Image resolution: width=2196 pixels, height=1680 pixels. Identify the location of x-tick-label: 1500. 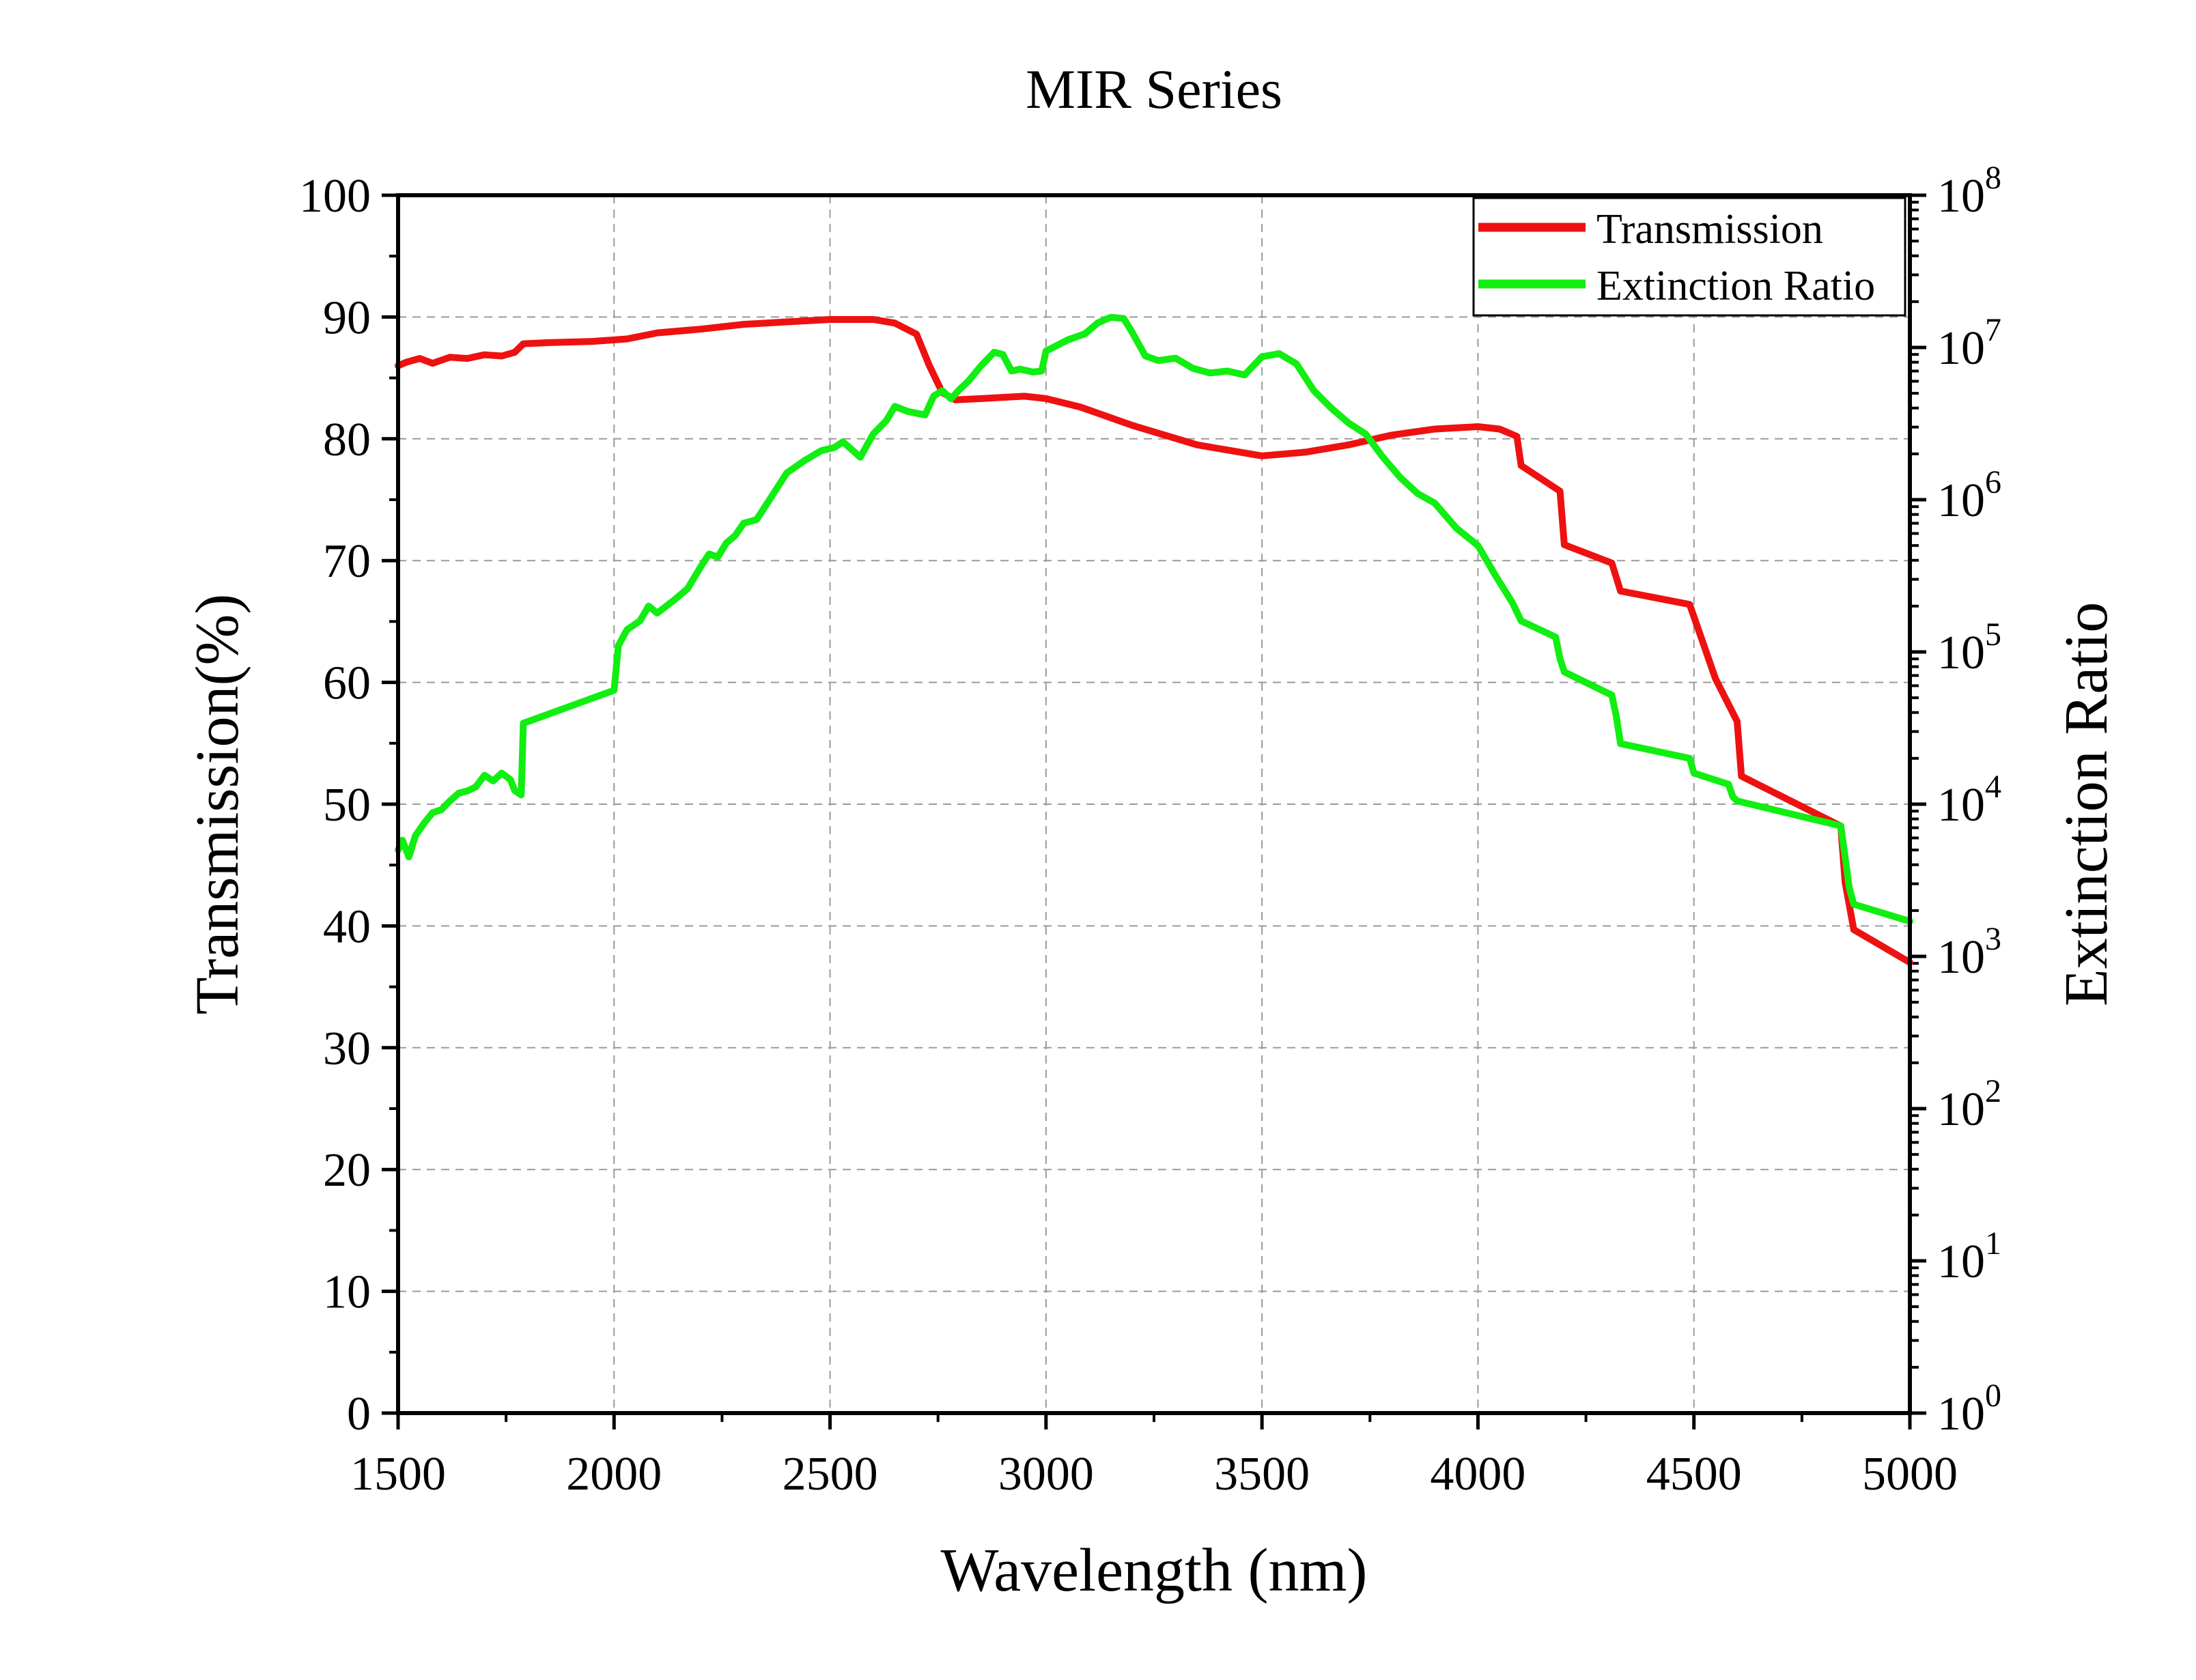
(398, 1474).